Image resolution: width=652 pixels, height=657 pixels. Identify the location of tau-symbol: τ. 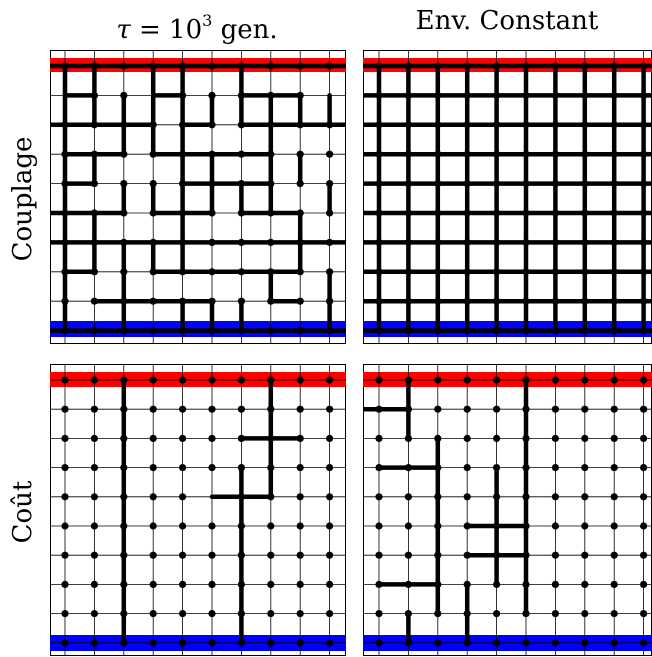
(123, 30).